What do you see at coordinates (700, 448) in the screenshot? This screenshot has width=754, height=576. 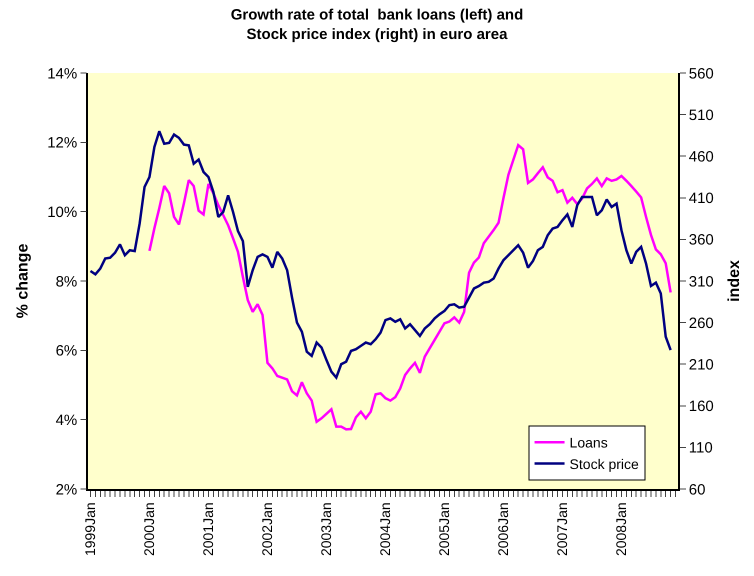 I see `y2-tick-label: 110` at bounding box center [700, 448].